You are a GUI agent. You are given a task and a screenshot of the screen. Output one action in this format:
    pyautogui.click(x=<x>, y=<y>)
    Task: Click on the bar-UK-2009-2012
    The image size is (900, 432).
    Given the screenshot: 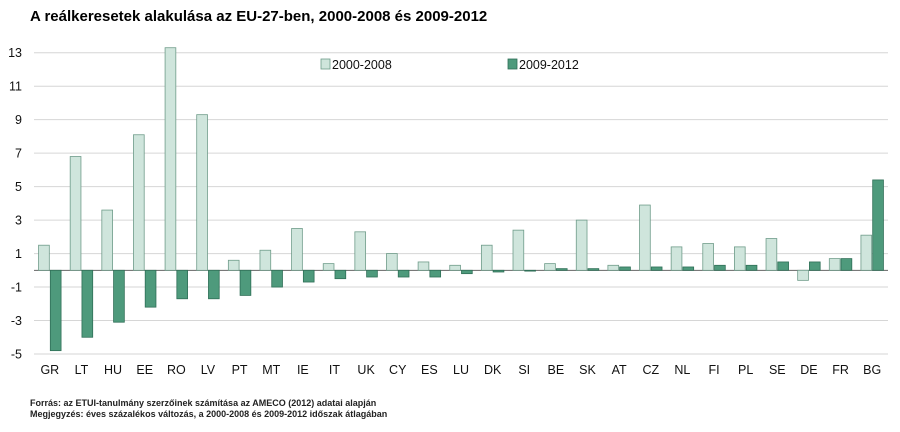 What is the action you would take?
    pyautogui.click(x=372, y=273)
    